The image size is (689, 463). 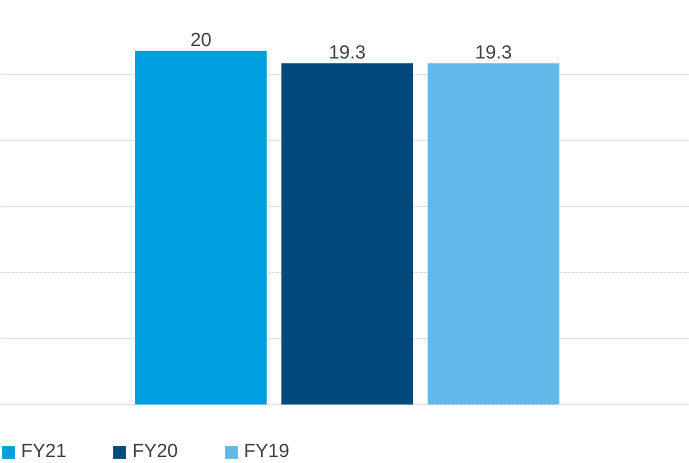 I want to click on legend-label: FY20, so click(x=155, y=452).